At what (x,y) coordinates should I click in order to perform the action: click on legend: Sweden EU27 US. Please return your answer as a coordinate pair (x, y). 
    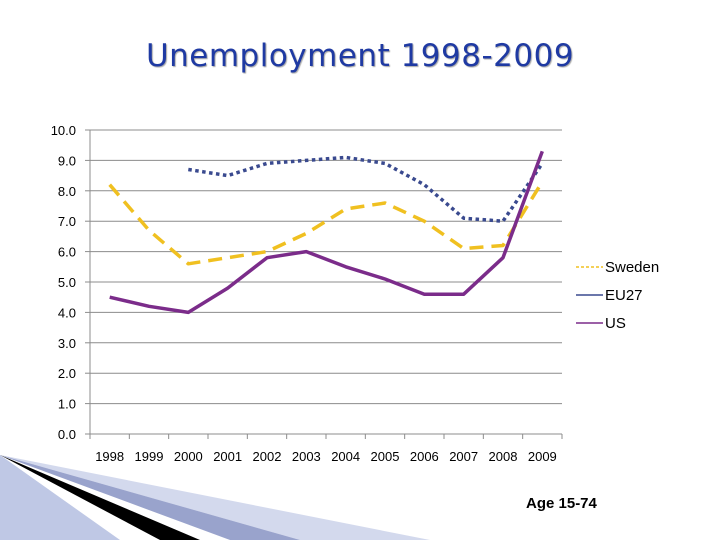
    Looking at the image, I should click on (617, 295).